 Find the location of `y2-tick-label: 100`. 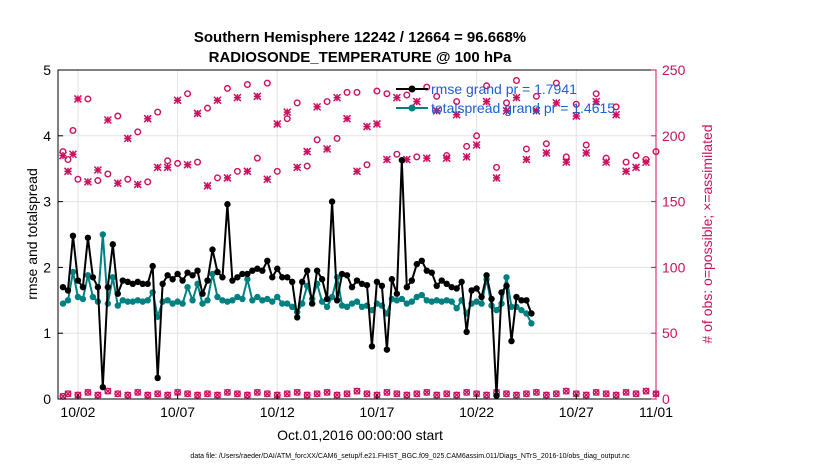

y2-tick-label: 100 is located at coordinates (674, 267).